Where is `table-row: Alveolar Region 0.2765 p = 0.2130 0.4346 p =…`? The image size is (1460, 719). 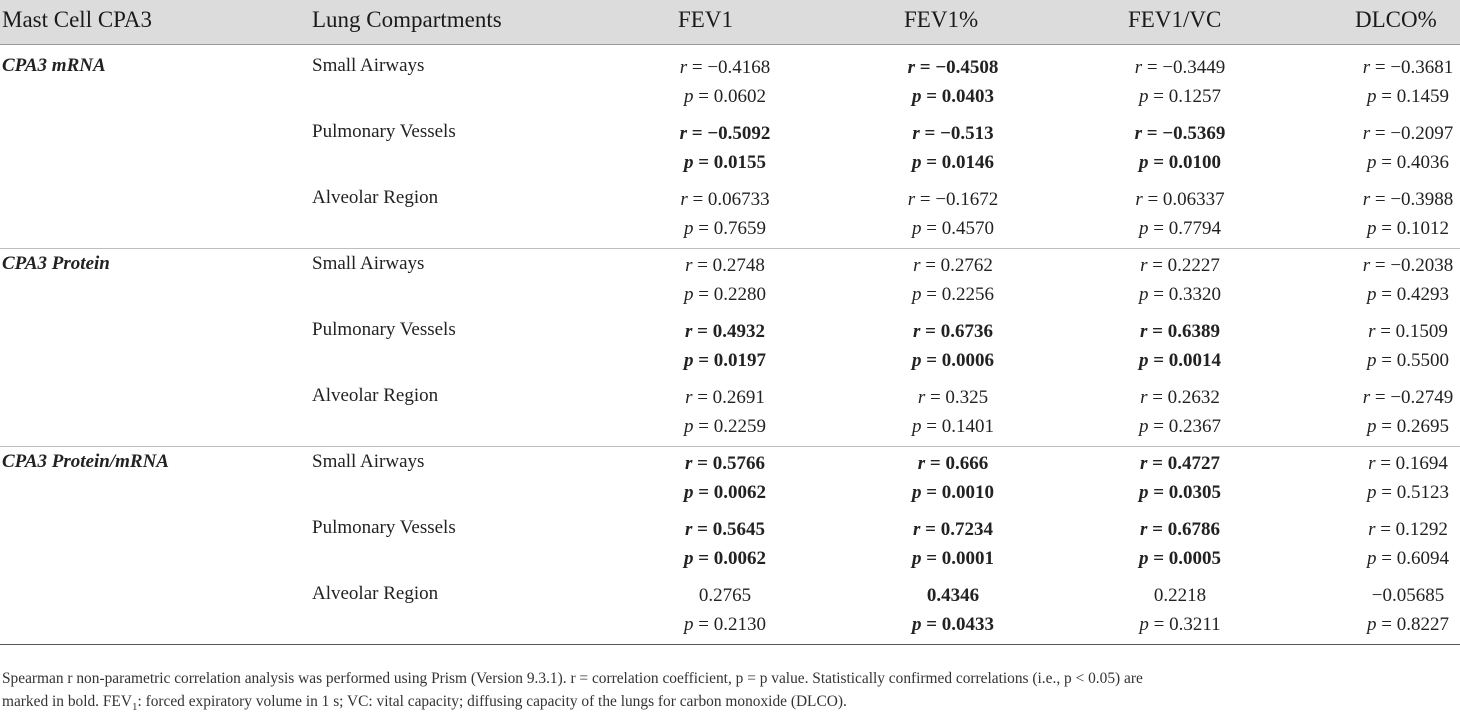
table-row: Alveolar Region 0.2765 p = 0.2130 0.4346 p =… is located at coordinates (730, 611).